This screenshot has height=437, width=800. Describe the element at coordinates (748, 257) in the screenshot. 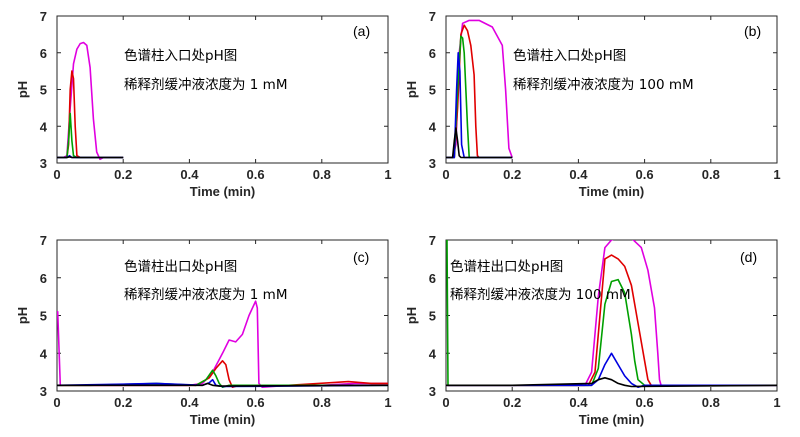

I see `panel-label: (d)` at that location.